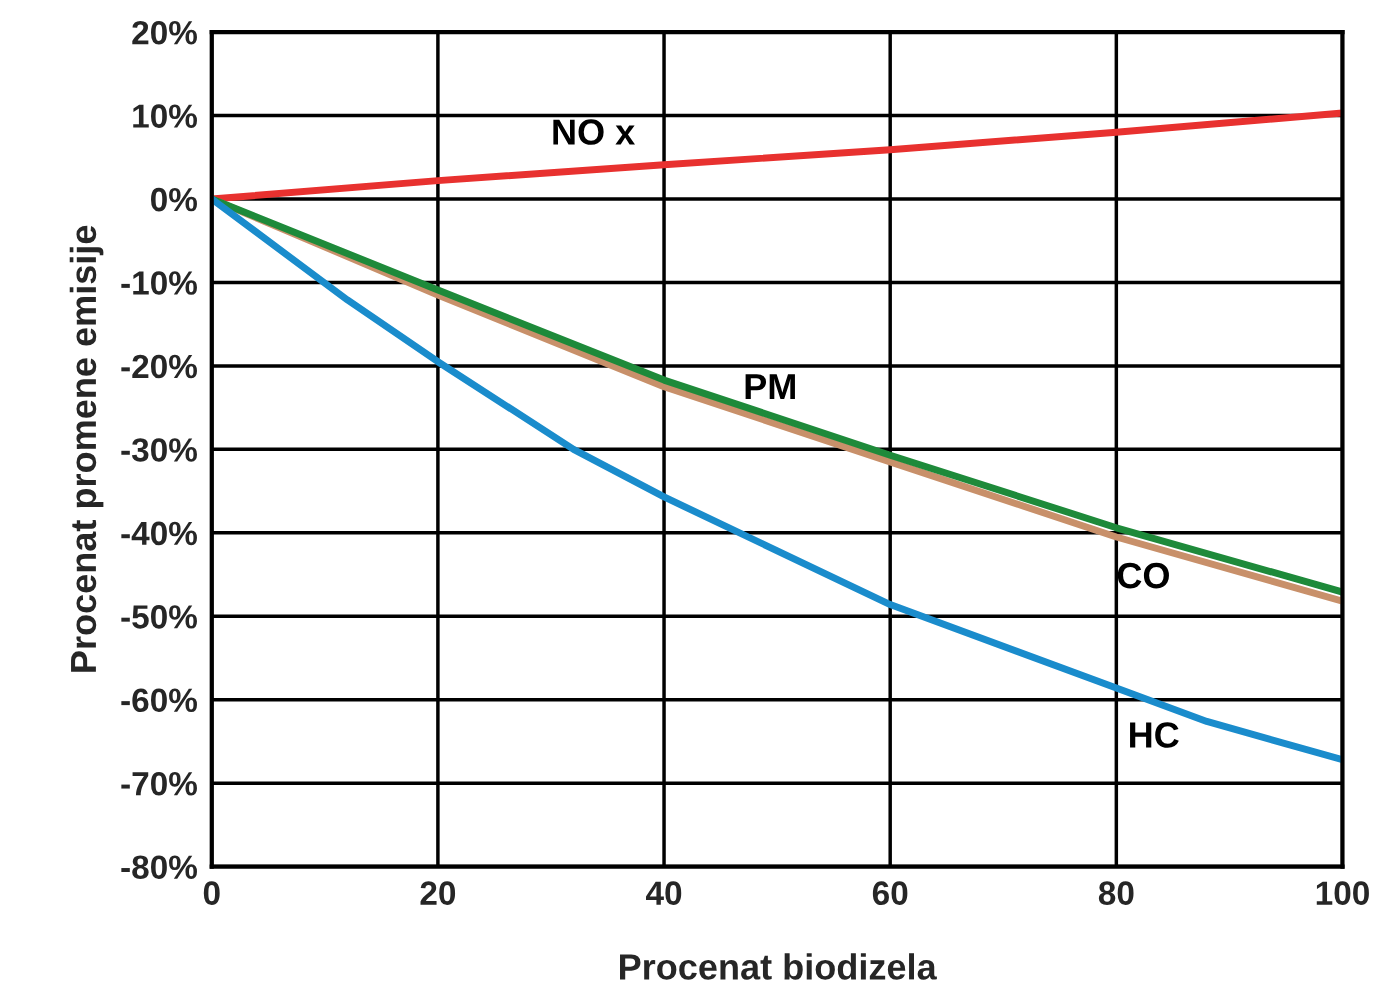 This screenshot has height=1003, width=1384. What do you see at coordinates (174, 199) in the screenshot?
I see `y-tick-label: 0%` at bounding box center [174, 199].